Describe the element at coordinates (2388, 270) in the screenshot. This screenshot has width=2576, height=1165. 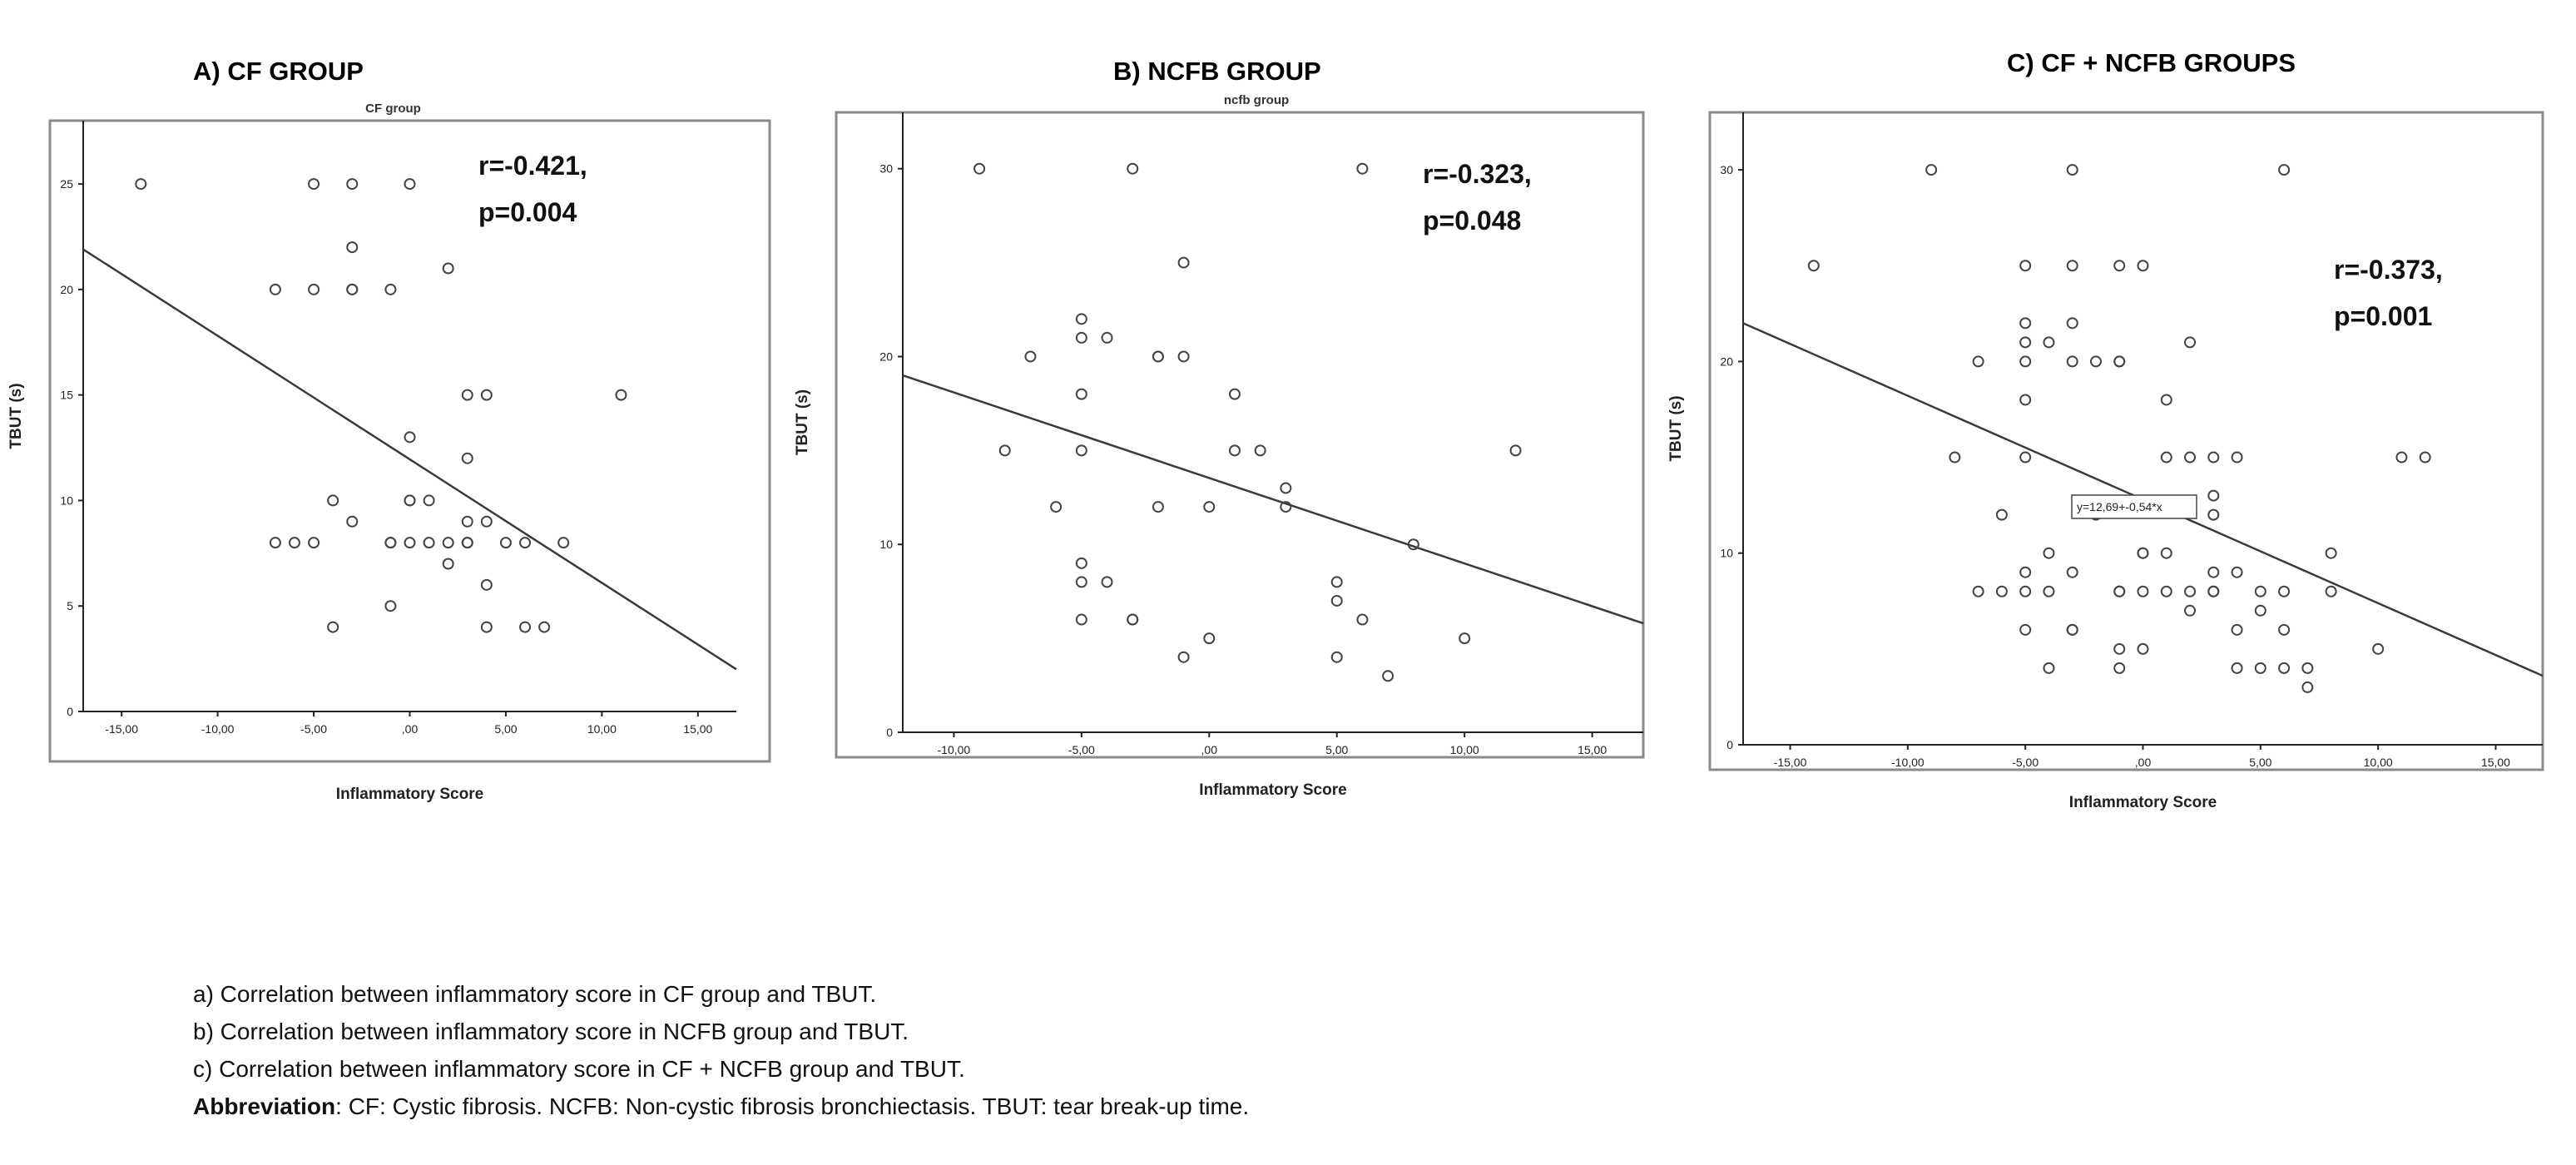
I see `correlation-r-label: r=-0.373,` at that location.